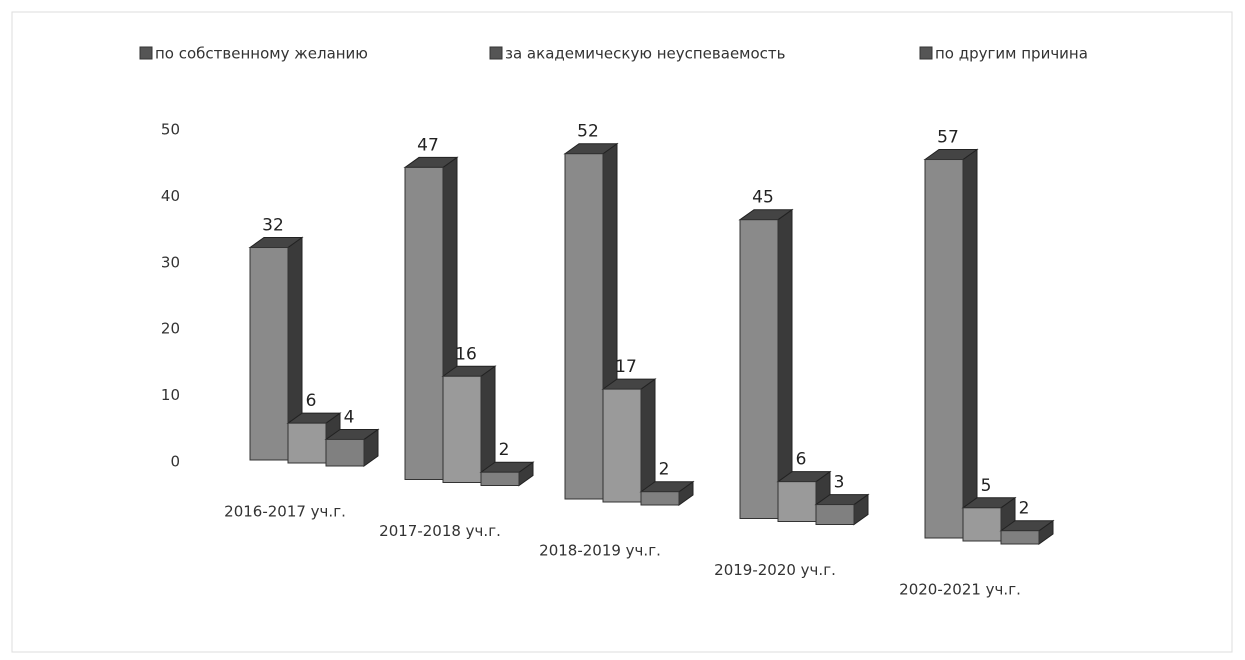 This screenshot has height=660, width=1245. Describe the element at coordinates (170, 196) in the screenshot. I see `y-tick-label: 40` at that location.